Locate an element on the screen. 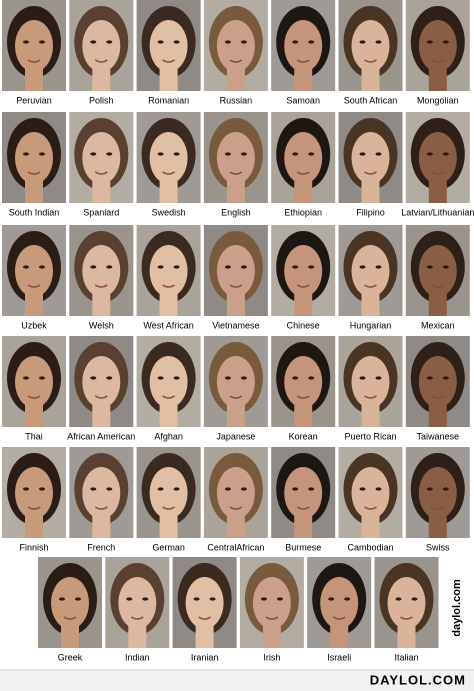 This screenshot has height=691, width=474. face-card: Mongolian is located at coordinates (437, 52).